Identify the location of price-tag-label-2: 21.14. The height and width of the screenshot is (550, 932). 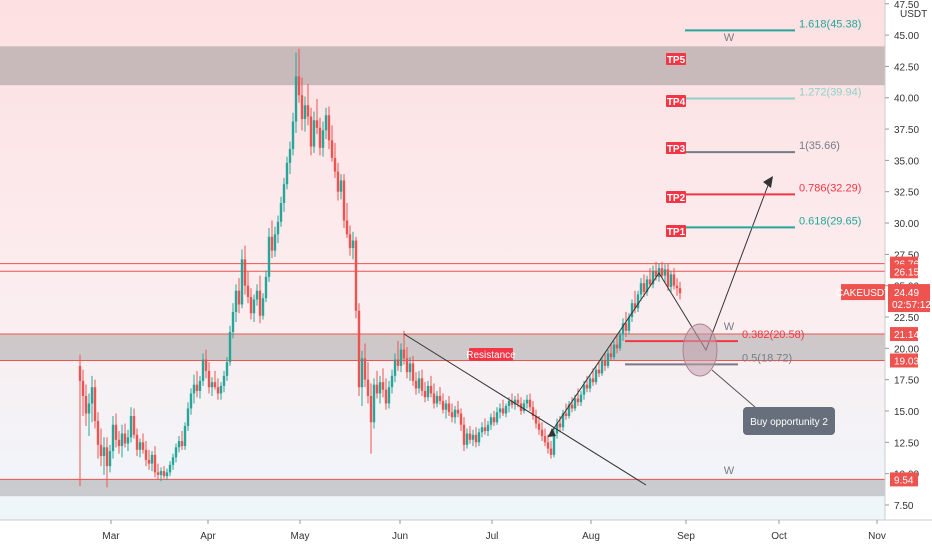
(906, 335).